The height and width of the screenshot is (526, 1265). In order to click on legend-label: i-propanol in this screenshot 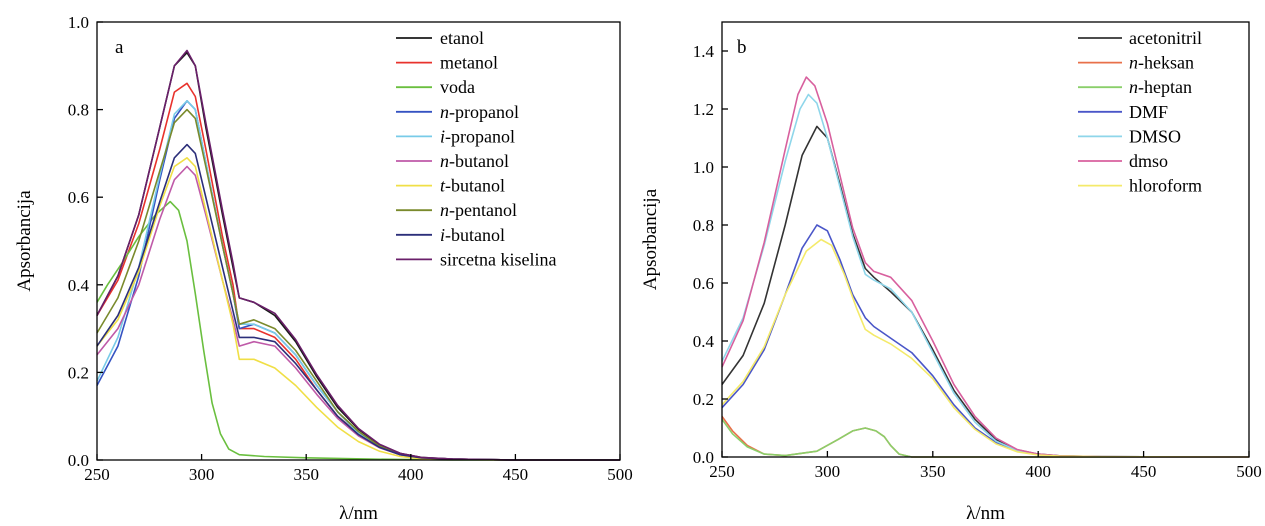, I will do `click(477, 136)`.